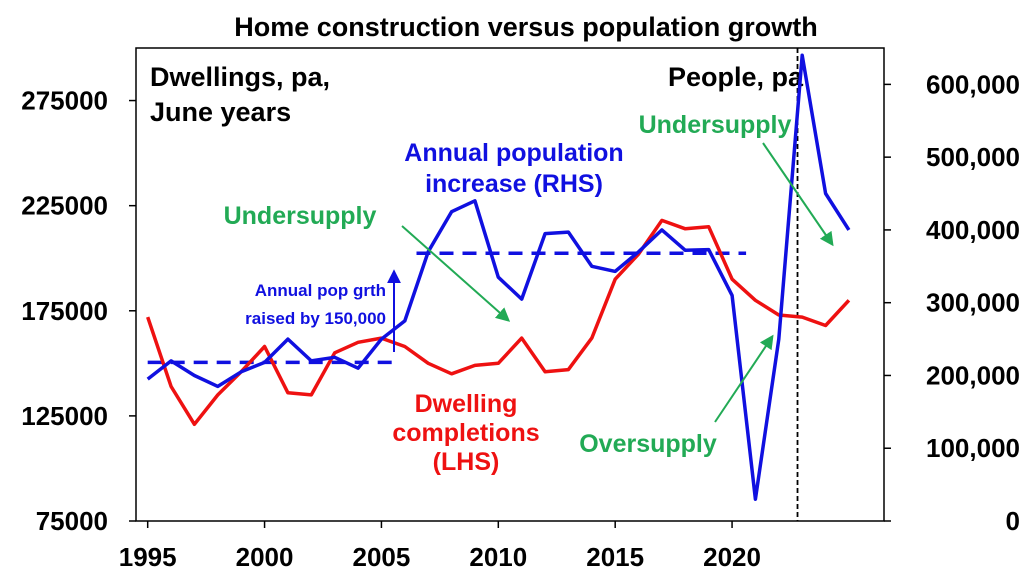  What do you see at coordinates (320, 290) in the screenshot?
I see `pop-growth-note-1: Annual pop grth` at bounding box center [320, 290].